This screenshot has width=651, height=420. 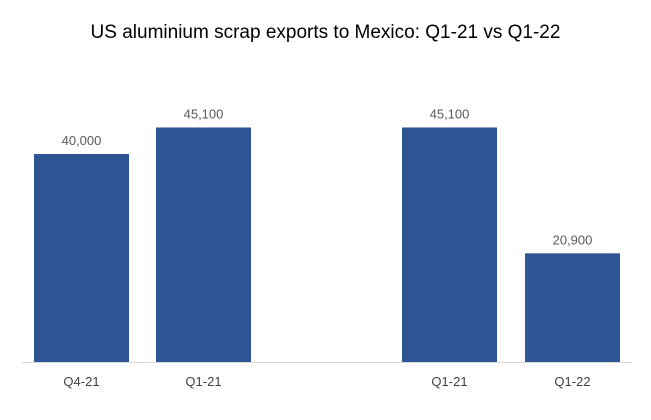 What do you see at coordinates (573, 239) in the screenshot?
I see `data-label: 20,900` at bounding box center [573, 239].